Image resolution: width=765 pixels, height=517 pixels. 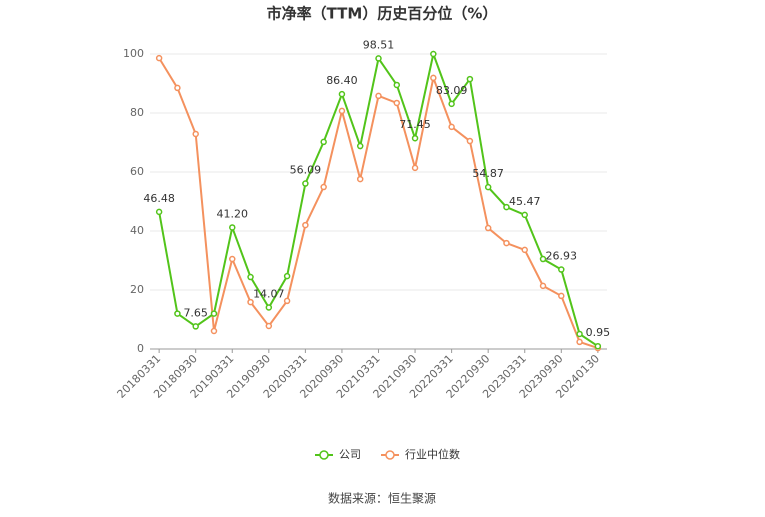 What do you see at coordinates (432, 454) in the screenshot?
I see `legend-label: 行业中位数` at bounding box center [432, 454].